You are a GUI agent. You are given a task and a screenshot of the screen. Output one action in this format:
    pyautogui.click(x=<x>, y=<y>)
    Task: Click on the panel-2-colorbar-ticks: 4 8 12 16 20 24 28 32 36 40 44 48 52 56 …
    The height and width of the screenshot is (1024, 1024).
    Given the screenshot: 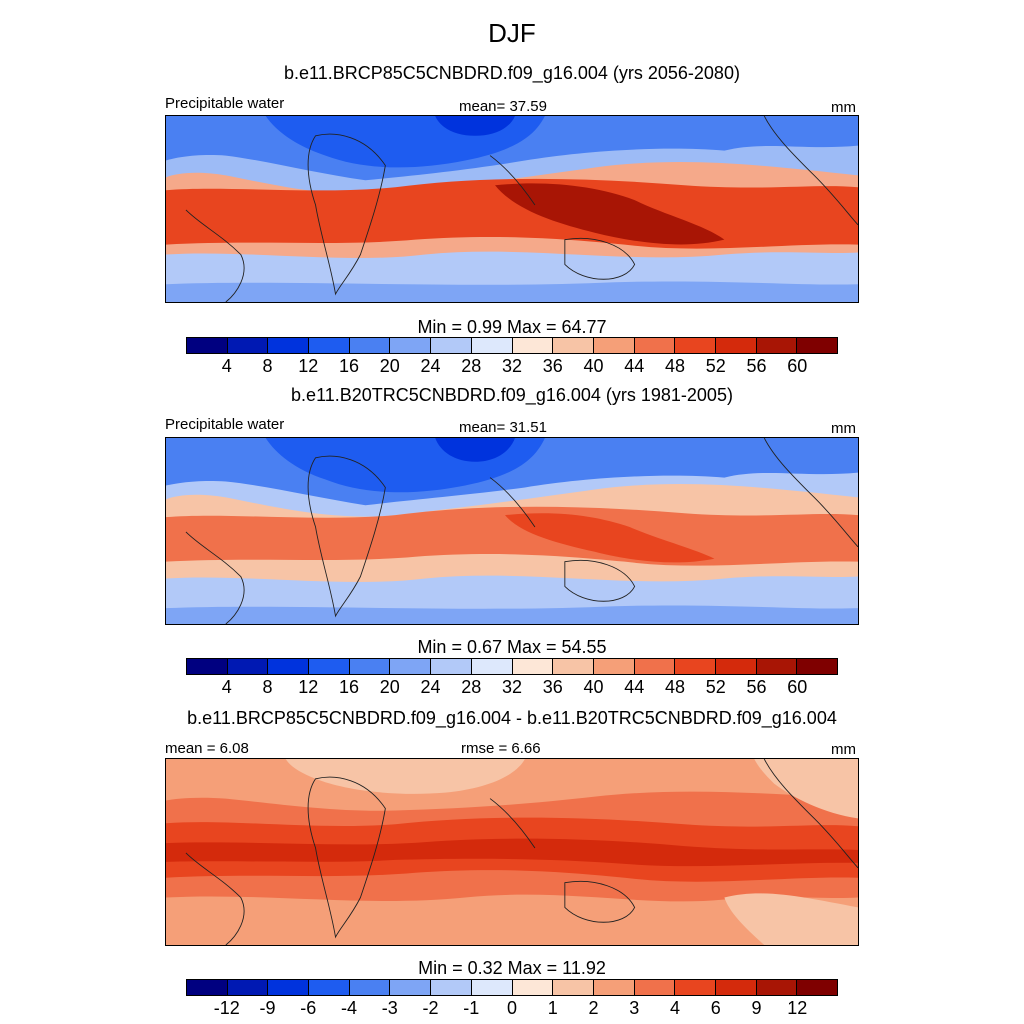 What is the action you would take?
    pyautogui.click(x=512, y=687)
    